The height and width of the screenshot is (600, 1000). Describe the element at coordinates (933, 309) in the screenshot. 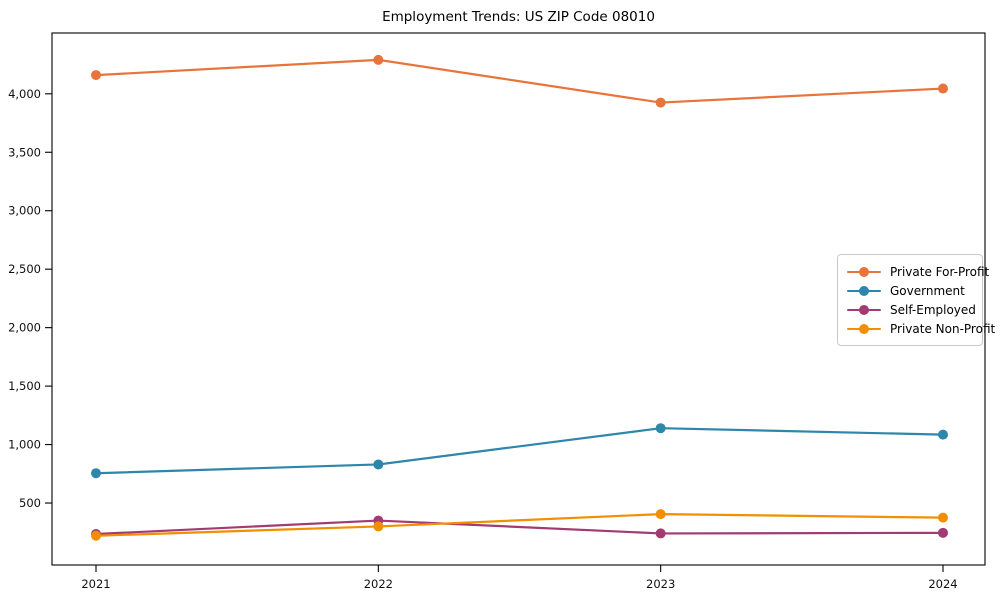

I see `legend-label: Self-Employed` at that location.